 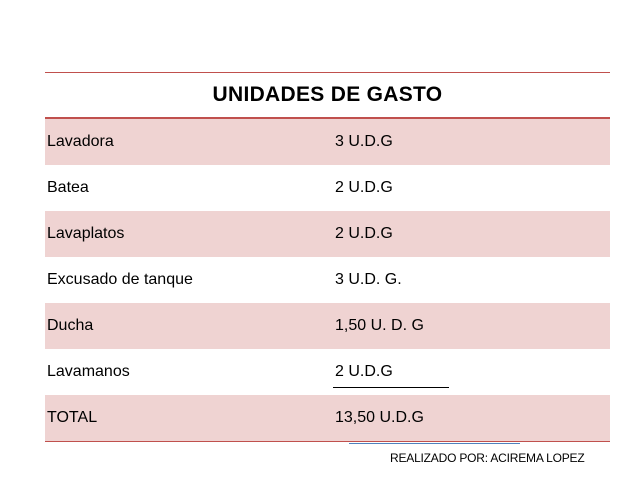 What do you see at coordinates (327, 441) in the screenshot?
I see `table-bottom-rule` at bounding box center [327, 441].